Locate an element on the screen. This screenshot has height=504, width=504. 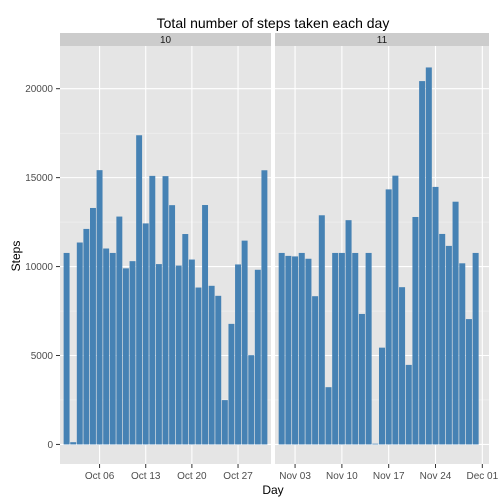
chart-title: Total number of steps taken each day is located at coordinates (273, 23).